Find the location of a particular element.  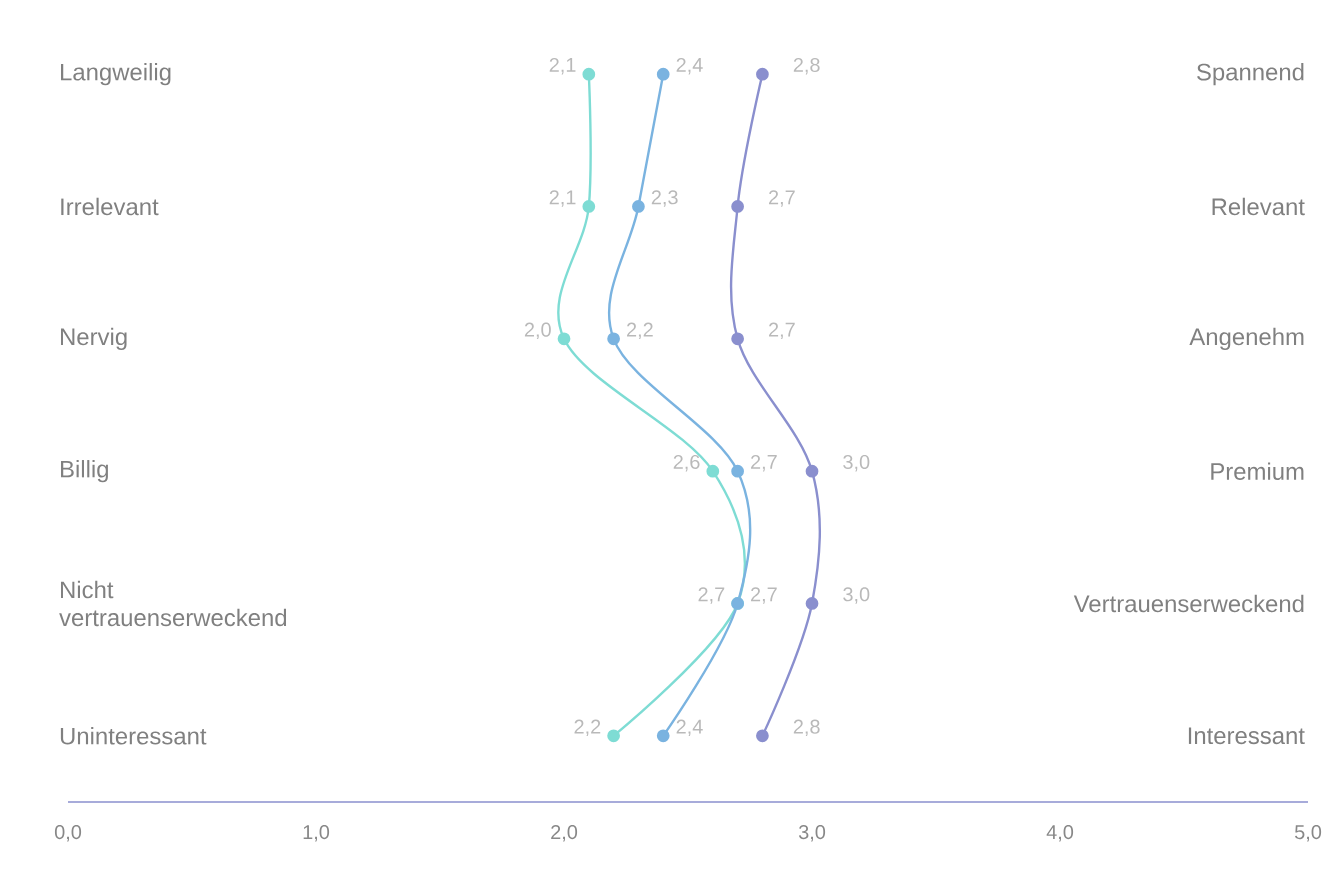

data-label: 2,3 is located at coordinates (664, 198).